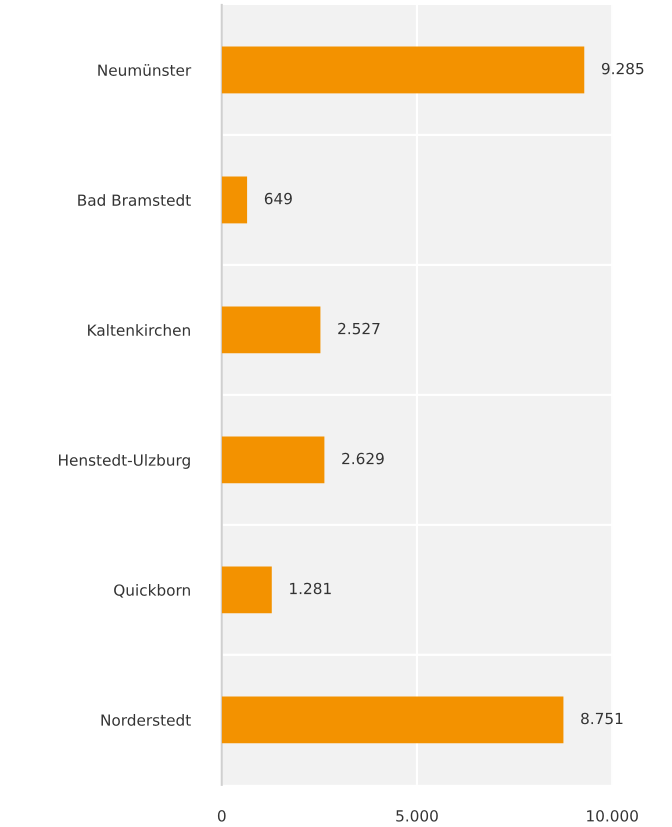 The height and width of the screenshot is (827, 672). What do you see at coordinates (139, 330) in the screenshot?
I see `y-tick-label: Kaltenkirchen` at bounding box center [139, 330].